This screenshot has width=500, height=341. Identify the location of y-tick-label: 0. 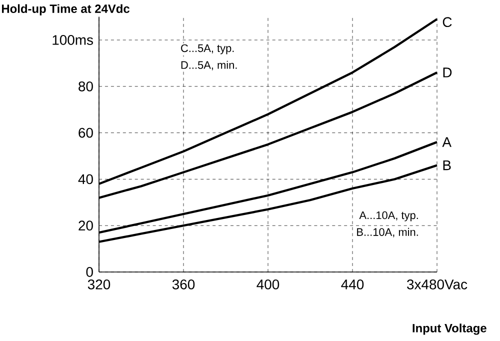
(89, 272).